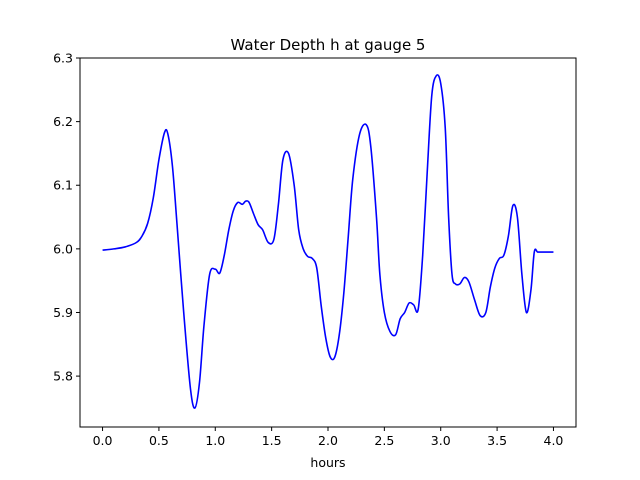 This screenshot has width=640, height=480. What do you see at coordinates (63, 185) in the screenshot?
I see `y-tick-label: 6.1` at bounding box center [63, 185].